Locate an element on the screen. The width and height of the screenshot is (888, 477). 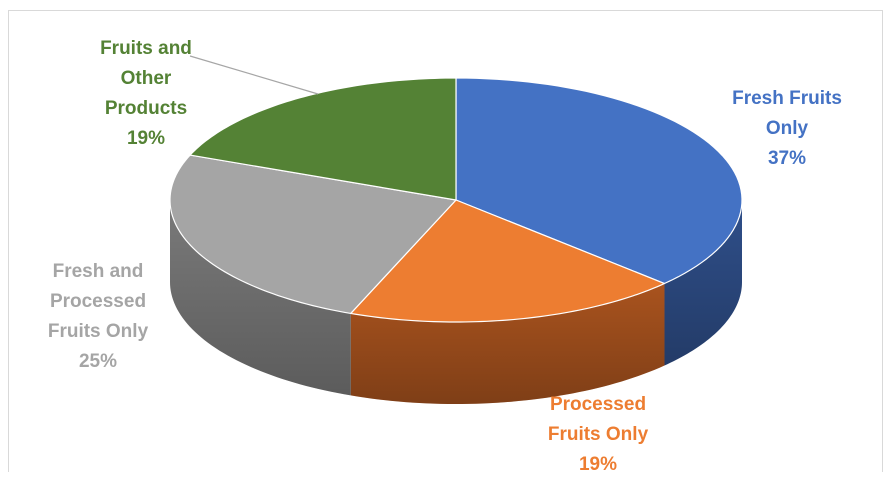
data-label-2-line-3: 25% is located at coordinates (98, 361).